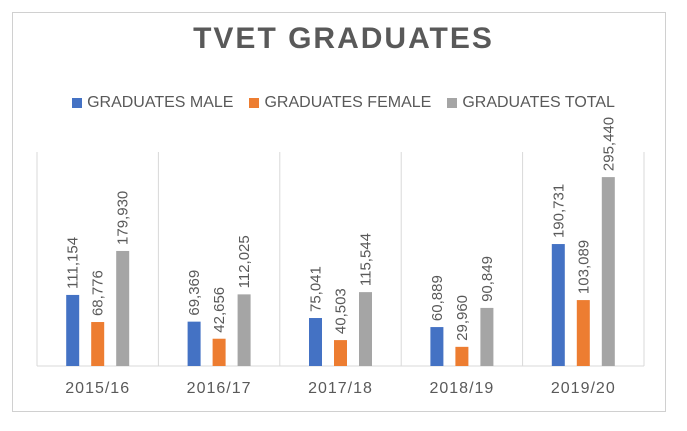 This screenshot has width=687, height=431. Describe the element at coordinates (538, 102) in the screenshot. I see `legend-label-total: GRADUATES TOTAL` at that location.